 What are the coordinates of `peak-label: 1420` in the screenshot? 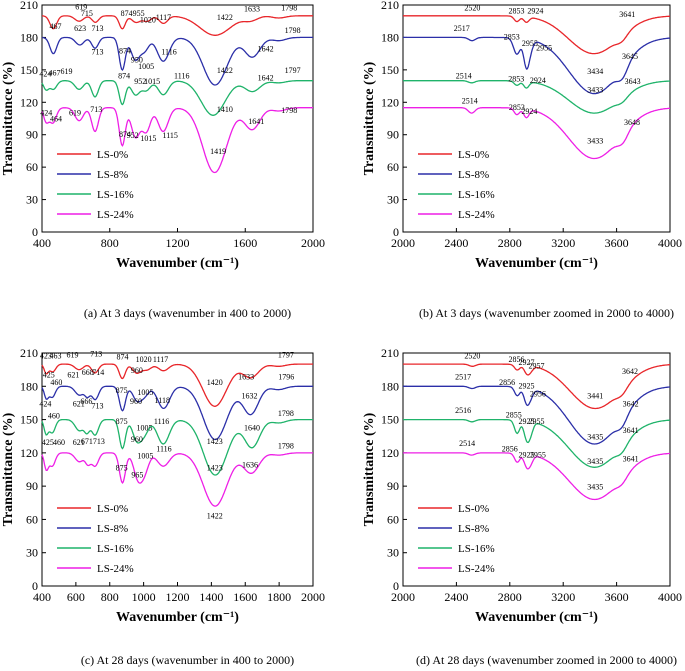 It's located at (215, 382).